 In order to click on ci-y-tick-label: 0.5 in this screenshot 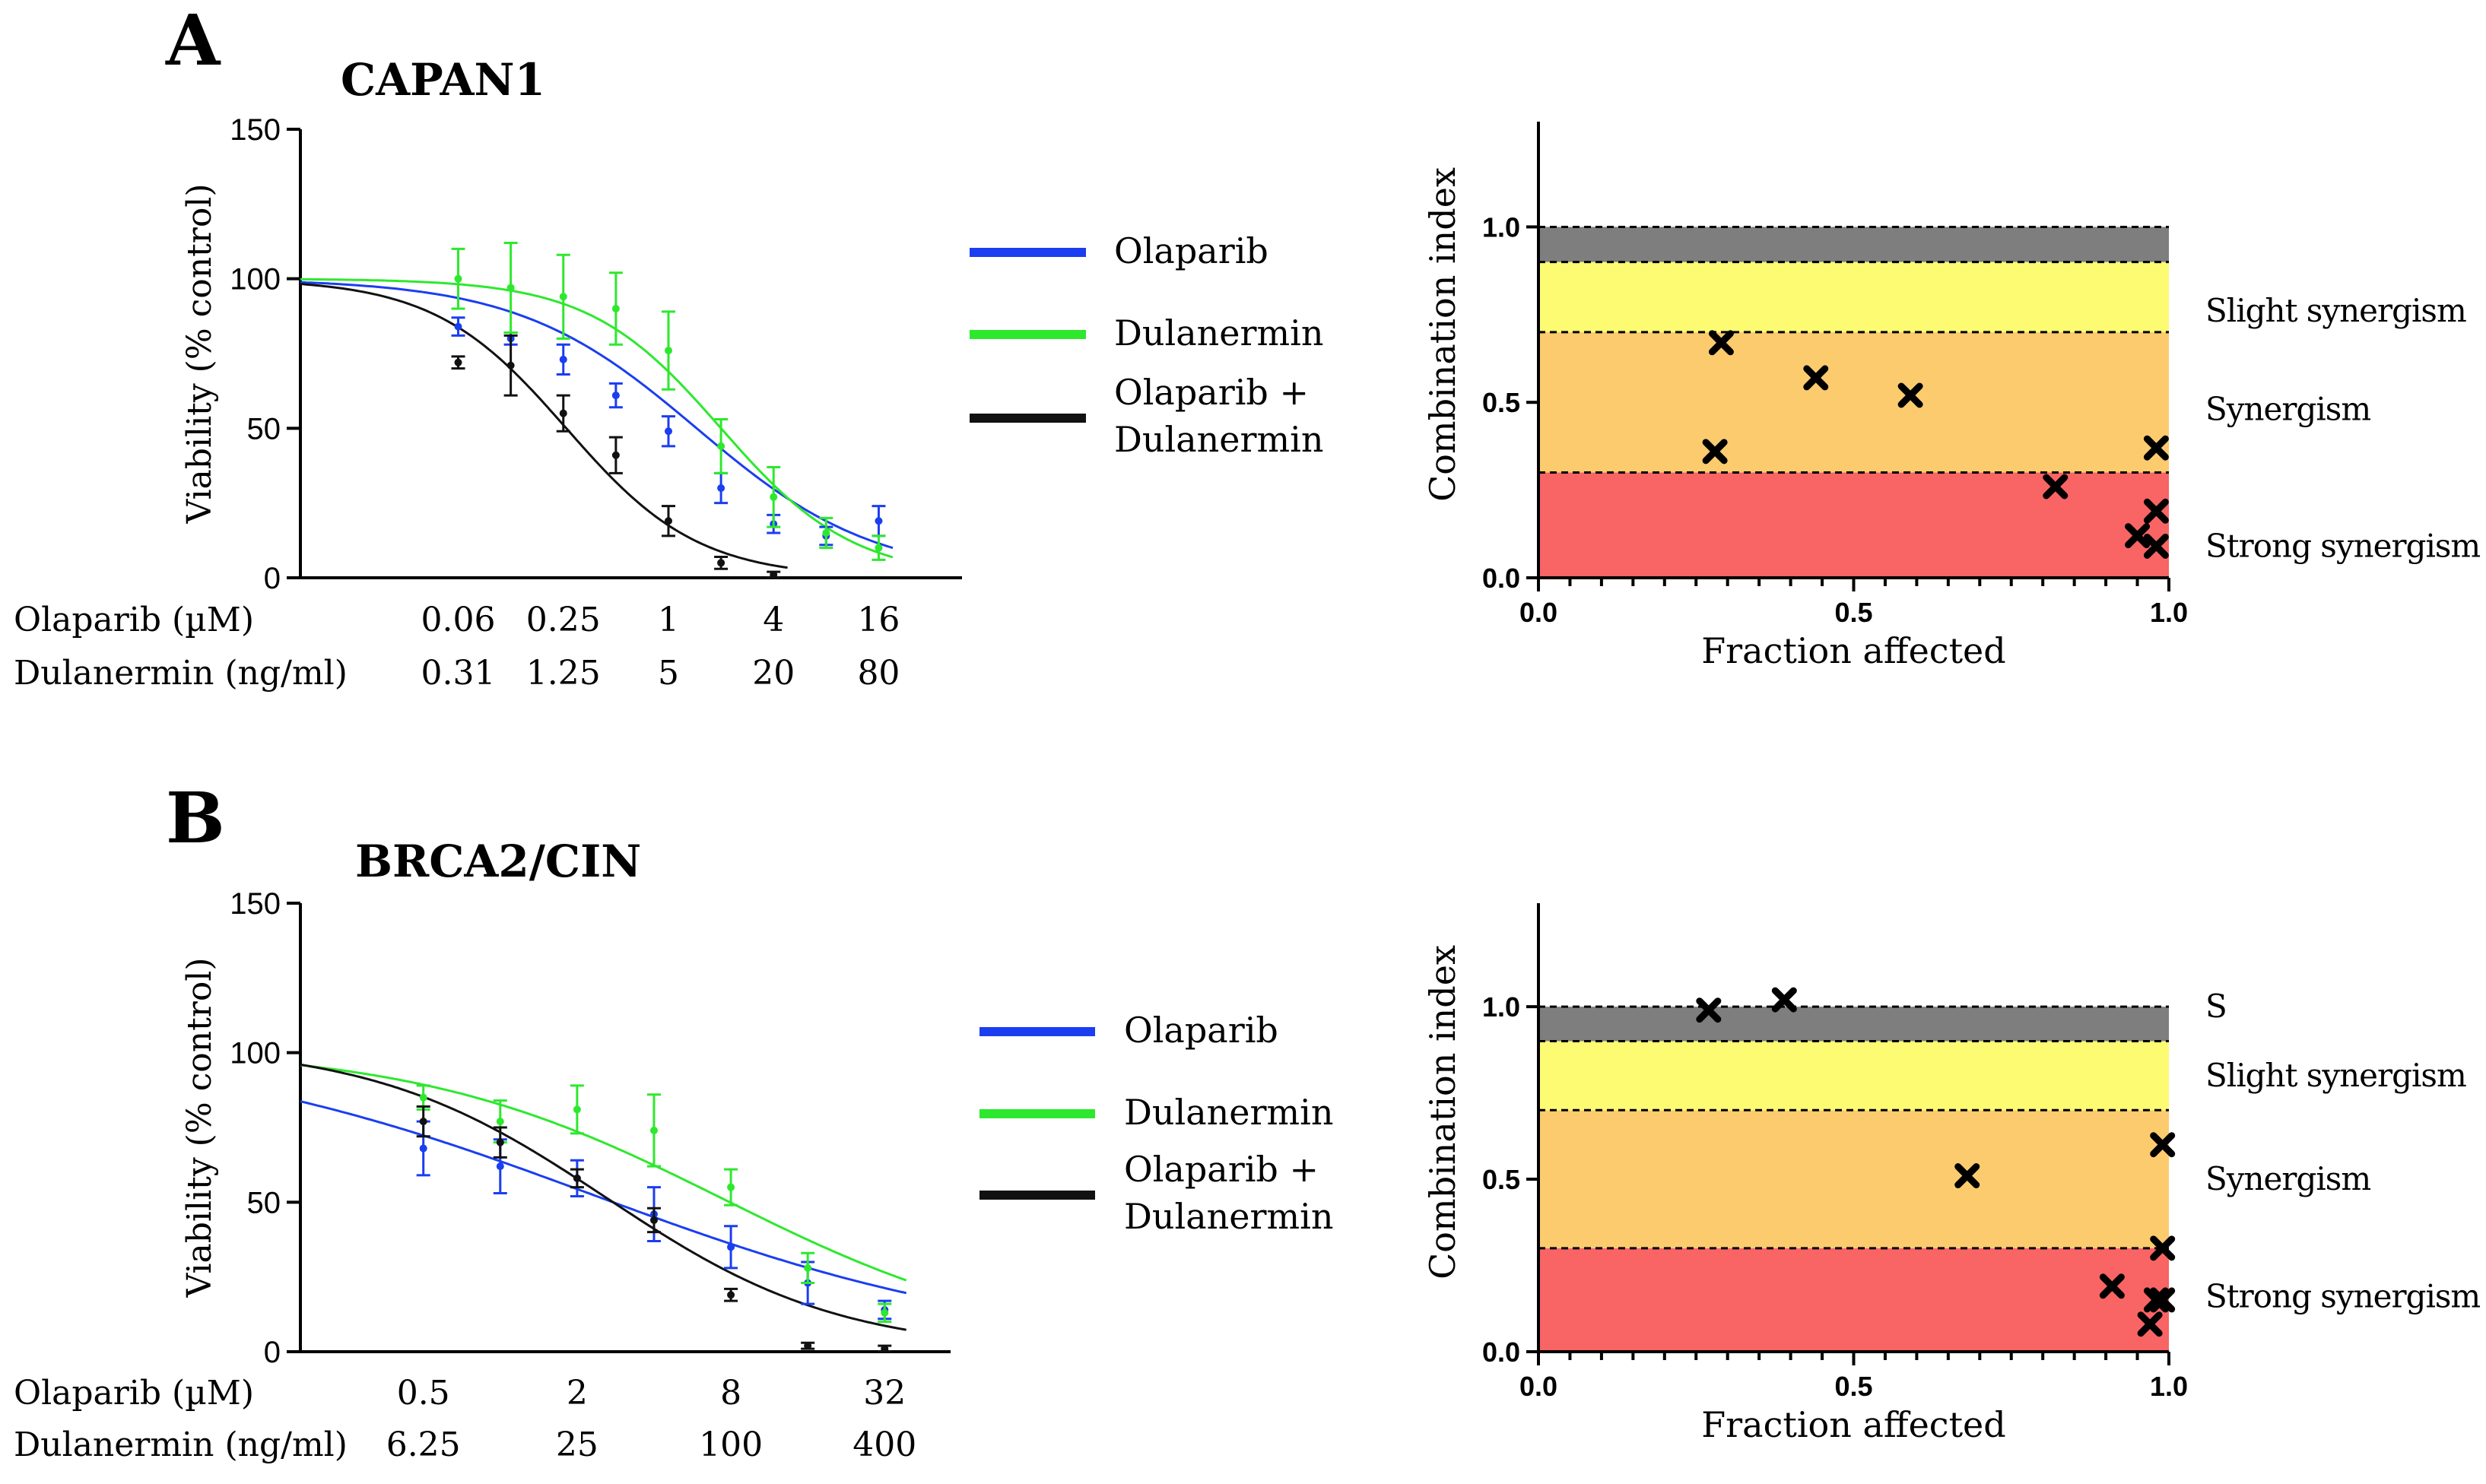, I will do `click(1501, 1179)`.